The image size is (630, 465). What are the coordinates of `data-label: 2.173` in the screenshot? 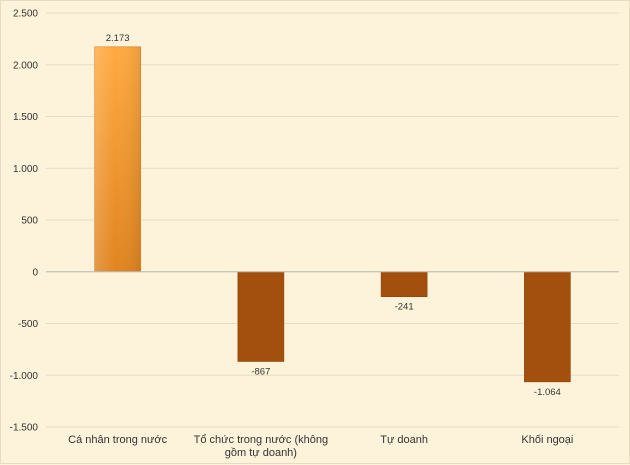 It's located at (118, 38).